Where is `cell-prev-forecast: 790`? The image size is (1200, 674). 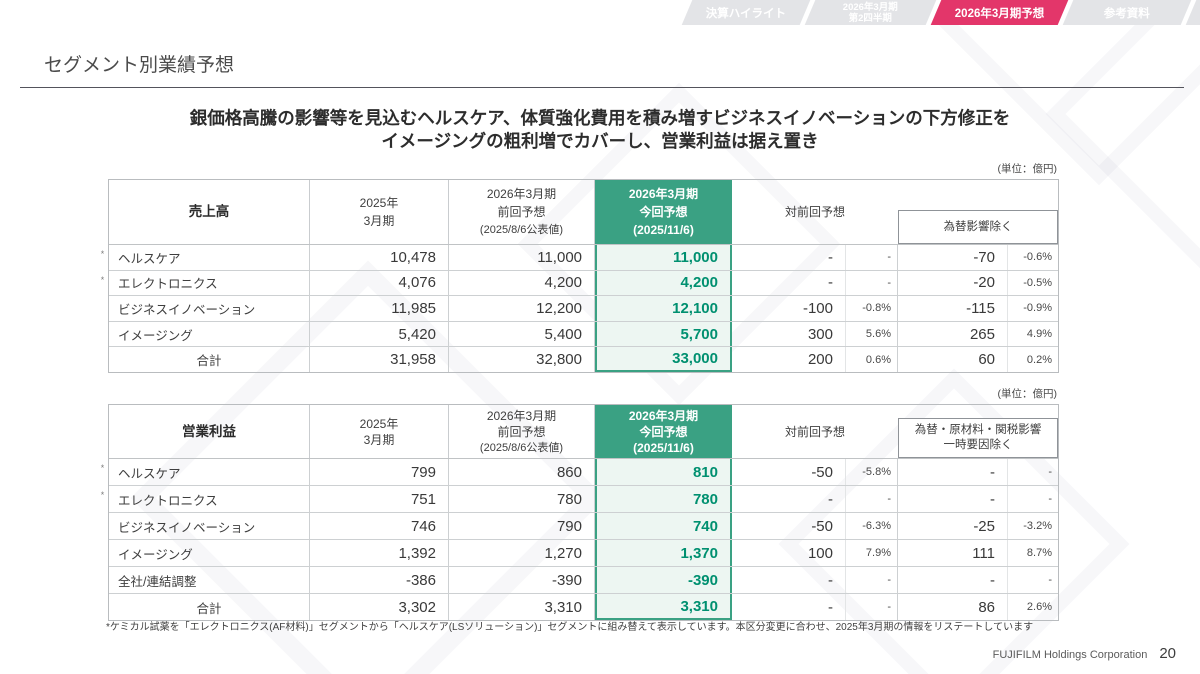
cell-prev-forecast: 790 is located at coordinates (522, 526).